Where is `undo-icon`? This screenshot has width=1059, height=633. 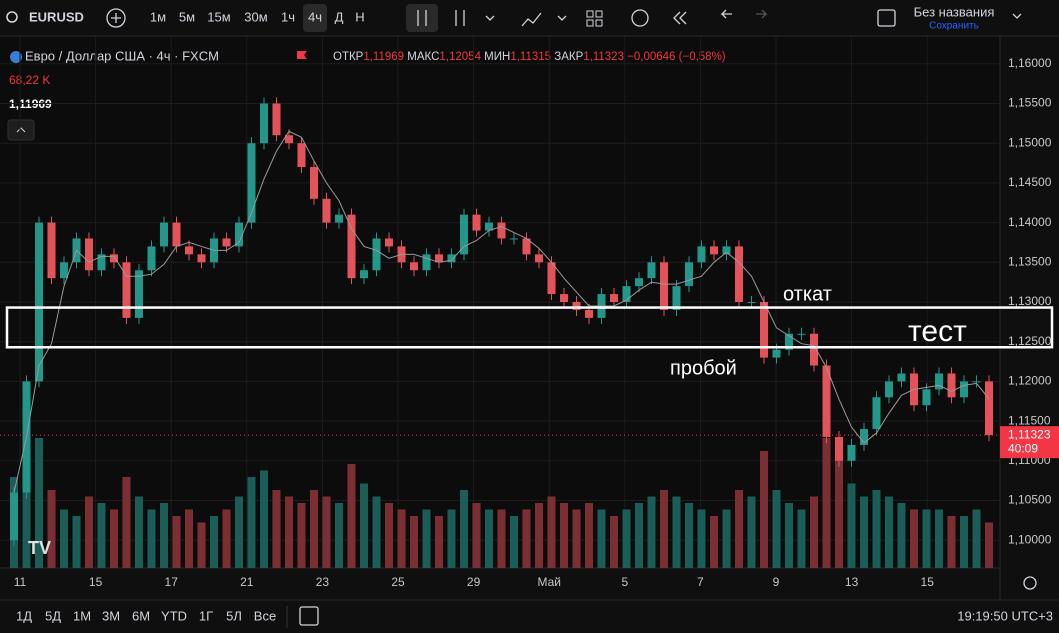
undo-icon is located at coordinates (726, 14).